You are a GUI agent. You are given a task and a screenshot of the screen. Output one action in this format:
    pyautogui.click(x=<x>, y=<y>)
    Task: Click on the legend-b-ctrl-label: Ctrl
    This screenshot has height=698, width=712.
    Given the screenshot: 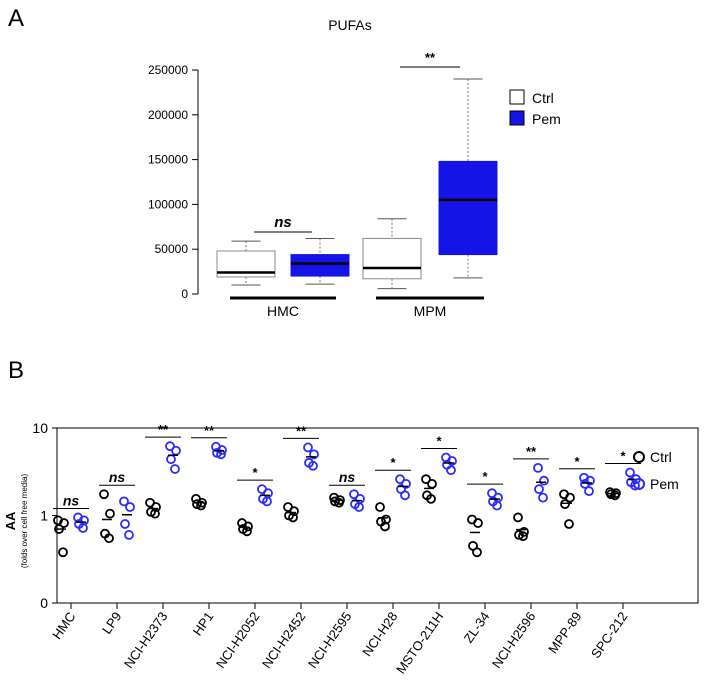 What is the action you would take?
    pyautogui.click(x=661, y=457)
    